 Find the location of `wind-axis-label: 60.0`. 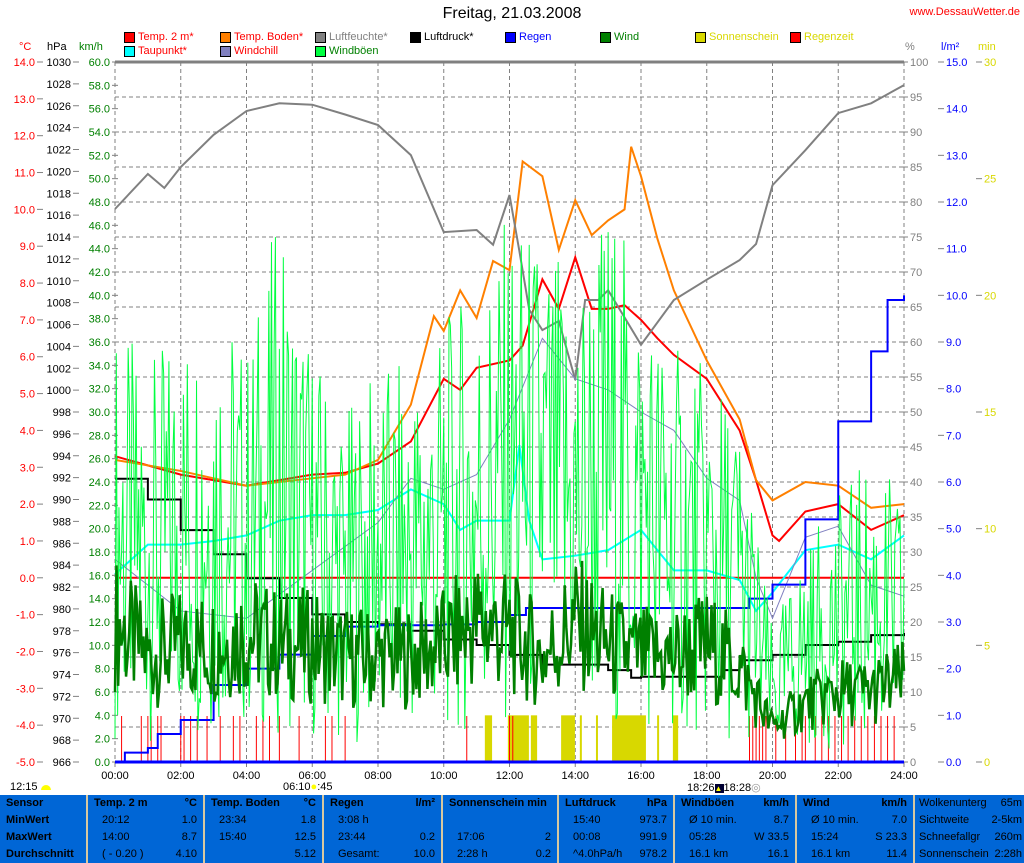

wind-axis-label: 60.0 is located at coordinates (99, 63).